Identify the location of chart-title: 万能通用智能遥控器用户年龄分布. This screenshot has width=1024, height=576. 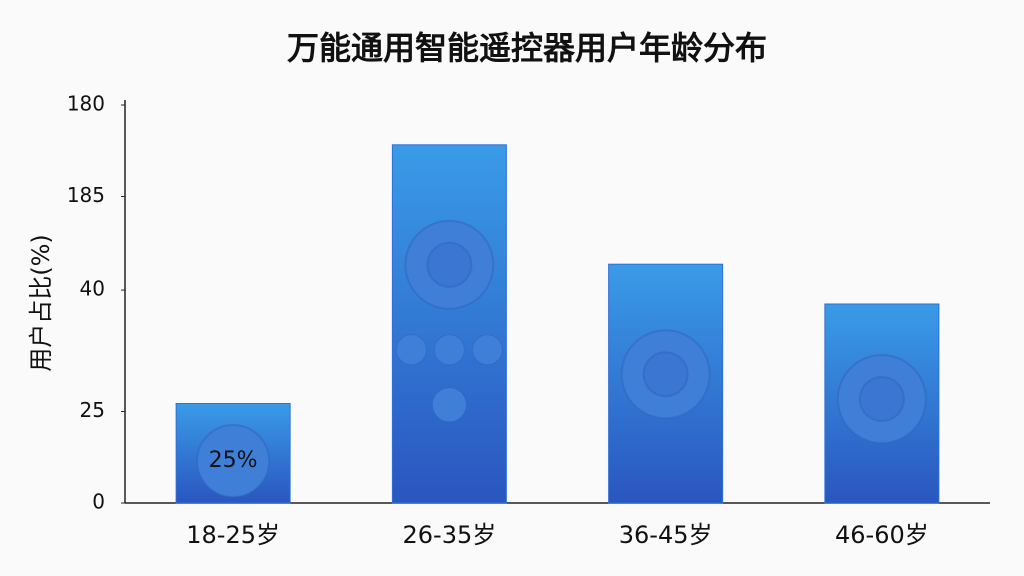
(527, 48).